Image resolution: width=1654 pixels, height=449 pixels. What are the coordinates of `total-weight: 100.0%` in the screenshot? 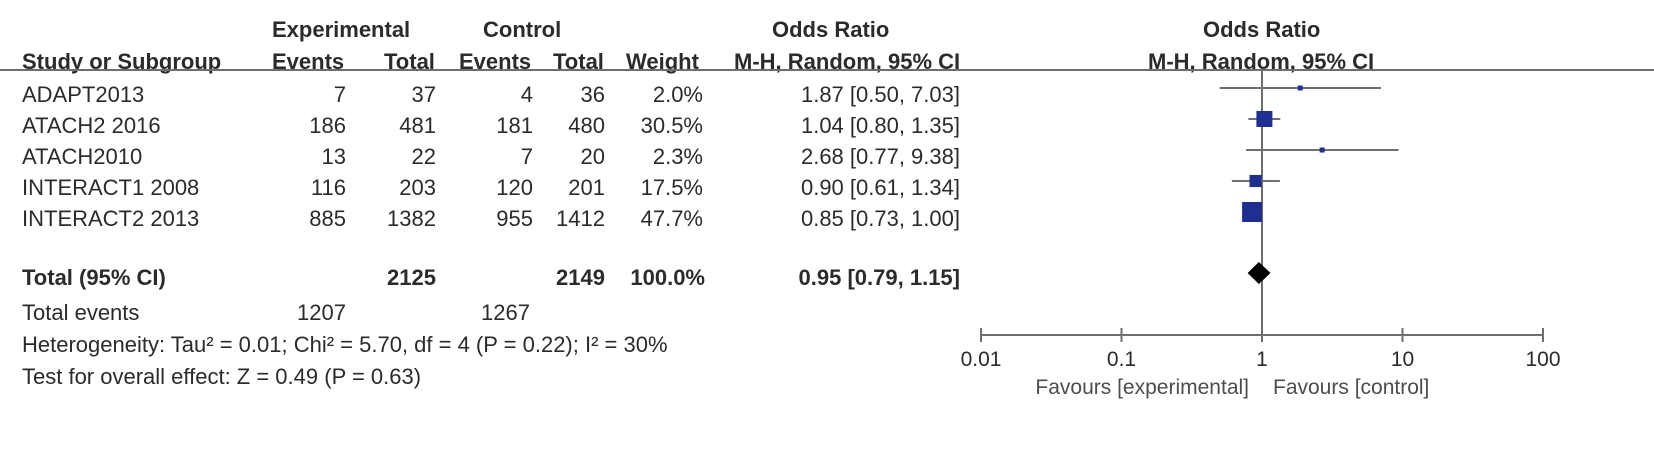 It's located at (667, 277).